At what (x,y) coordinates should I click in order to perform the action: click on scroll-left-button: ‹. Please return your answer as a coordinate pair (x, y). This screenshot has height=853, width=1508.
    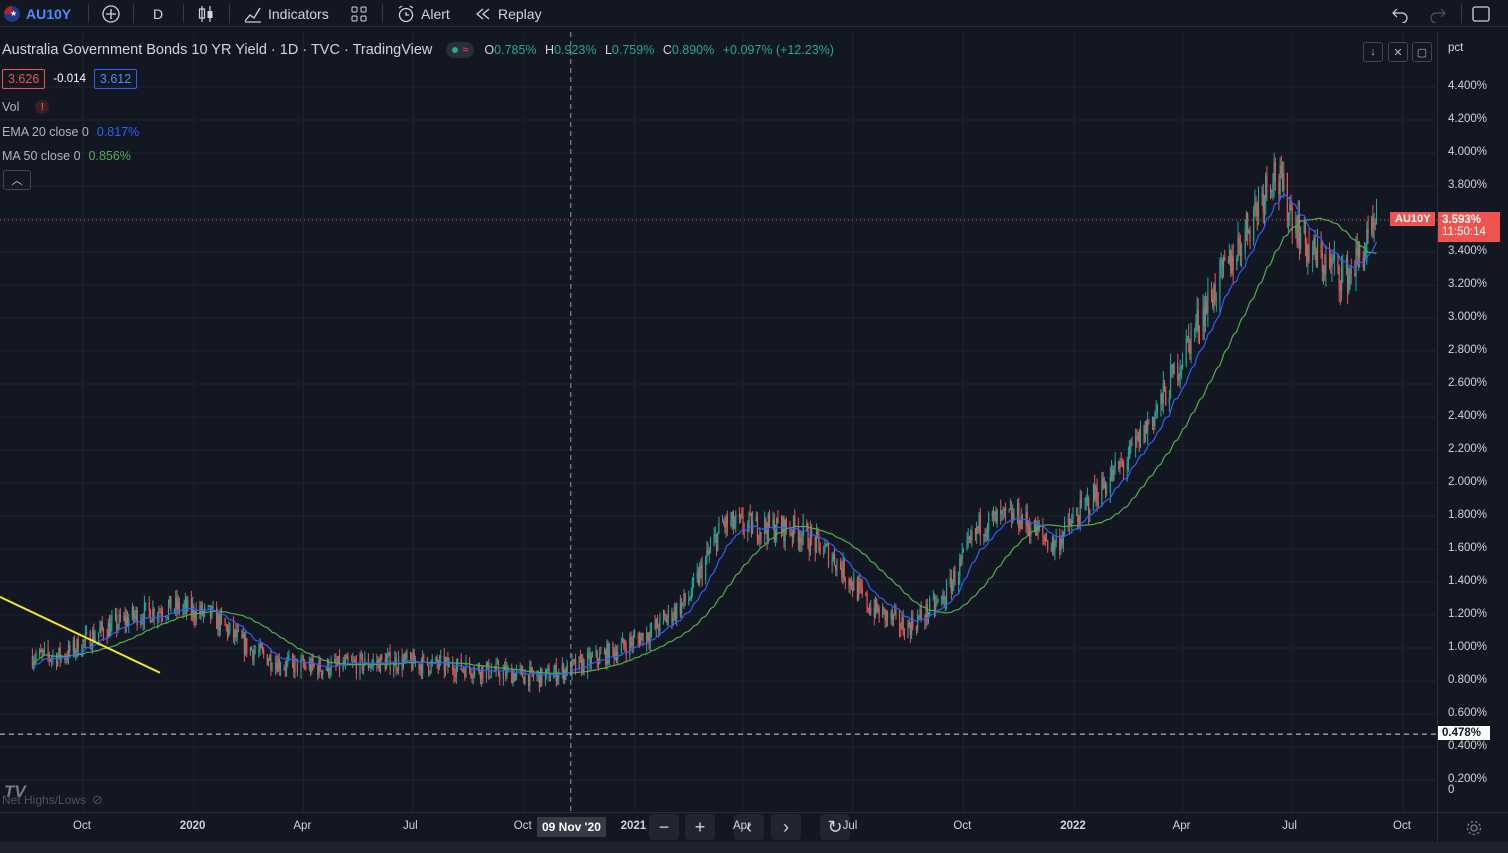
    Looking at the image, I should click on (749, 827).